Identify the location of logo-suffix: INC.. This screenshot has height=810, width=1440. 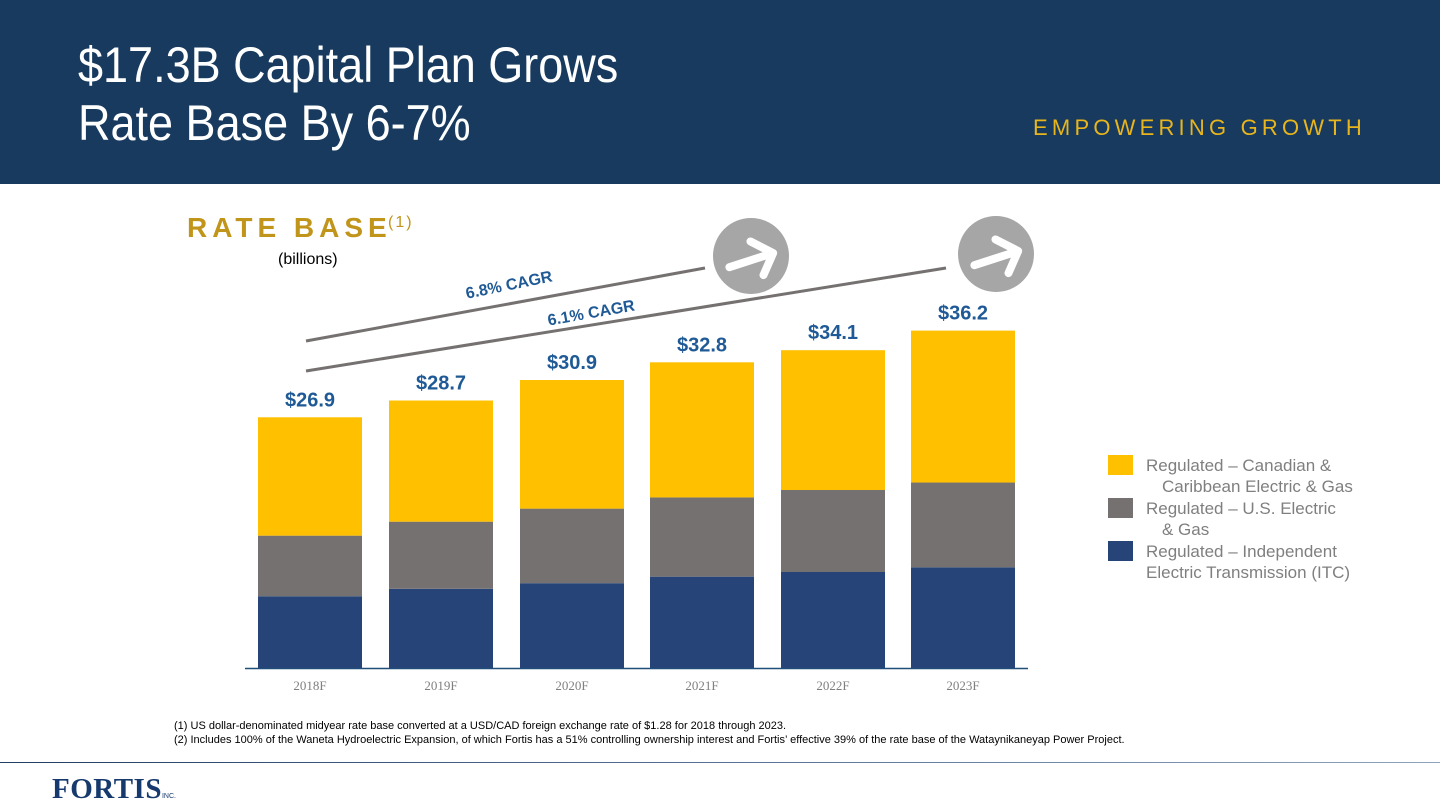
(168, 796).